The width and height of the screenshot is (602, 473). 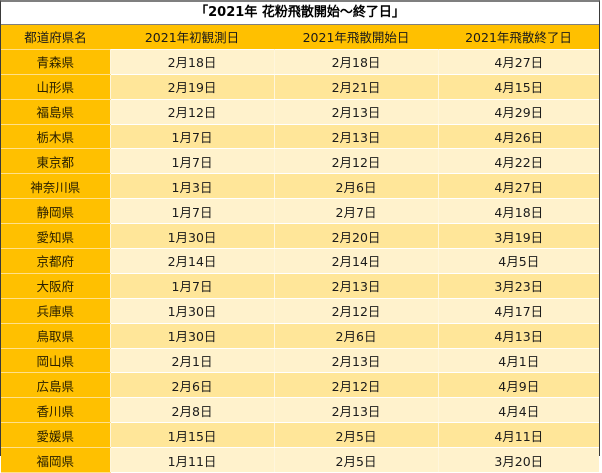 I want to click on header-first-observed: 2021年初観測日, so click(x=192, y=37).